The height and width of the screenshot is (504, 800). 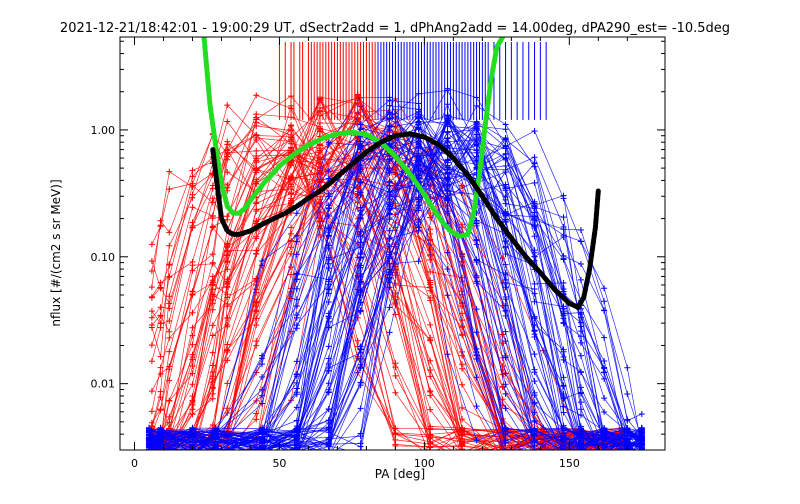 What do you see at coordinates (424, 463) in the screenshot?
I see `x-tick-label: 100` at bounding box center [424, 463].